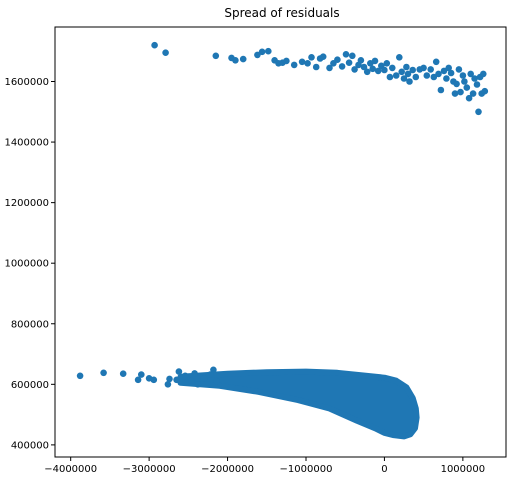 Image resolution: width=515 pixels, height=482 pixels. What do you see at coordinates (30, 385) in the screenshot?
I see `y-tick-label: 600000` at bounding box center [30, 385].